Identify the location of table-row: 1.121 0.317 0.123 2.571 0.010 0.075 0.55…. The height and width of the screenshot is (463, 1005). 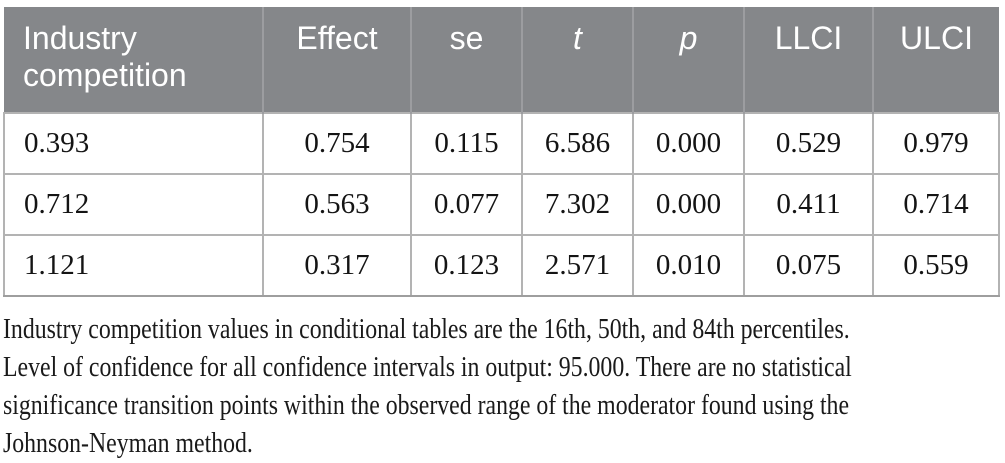
(501, 265).